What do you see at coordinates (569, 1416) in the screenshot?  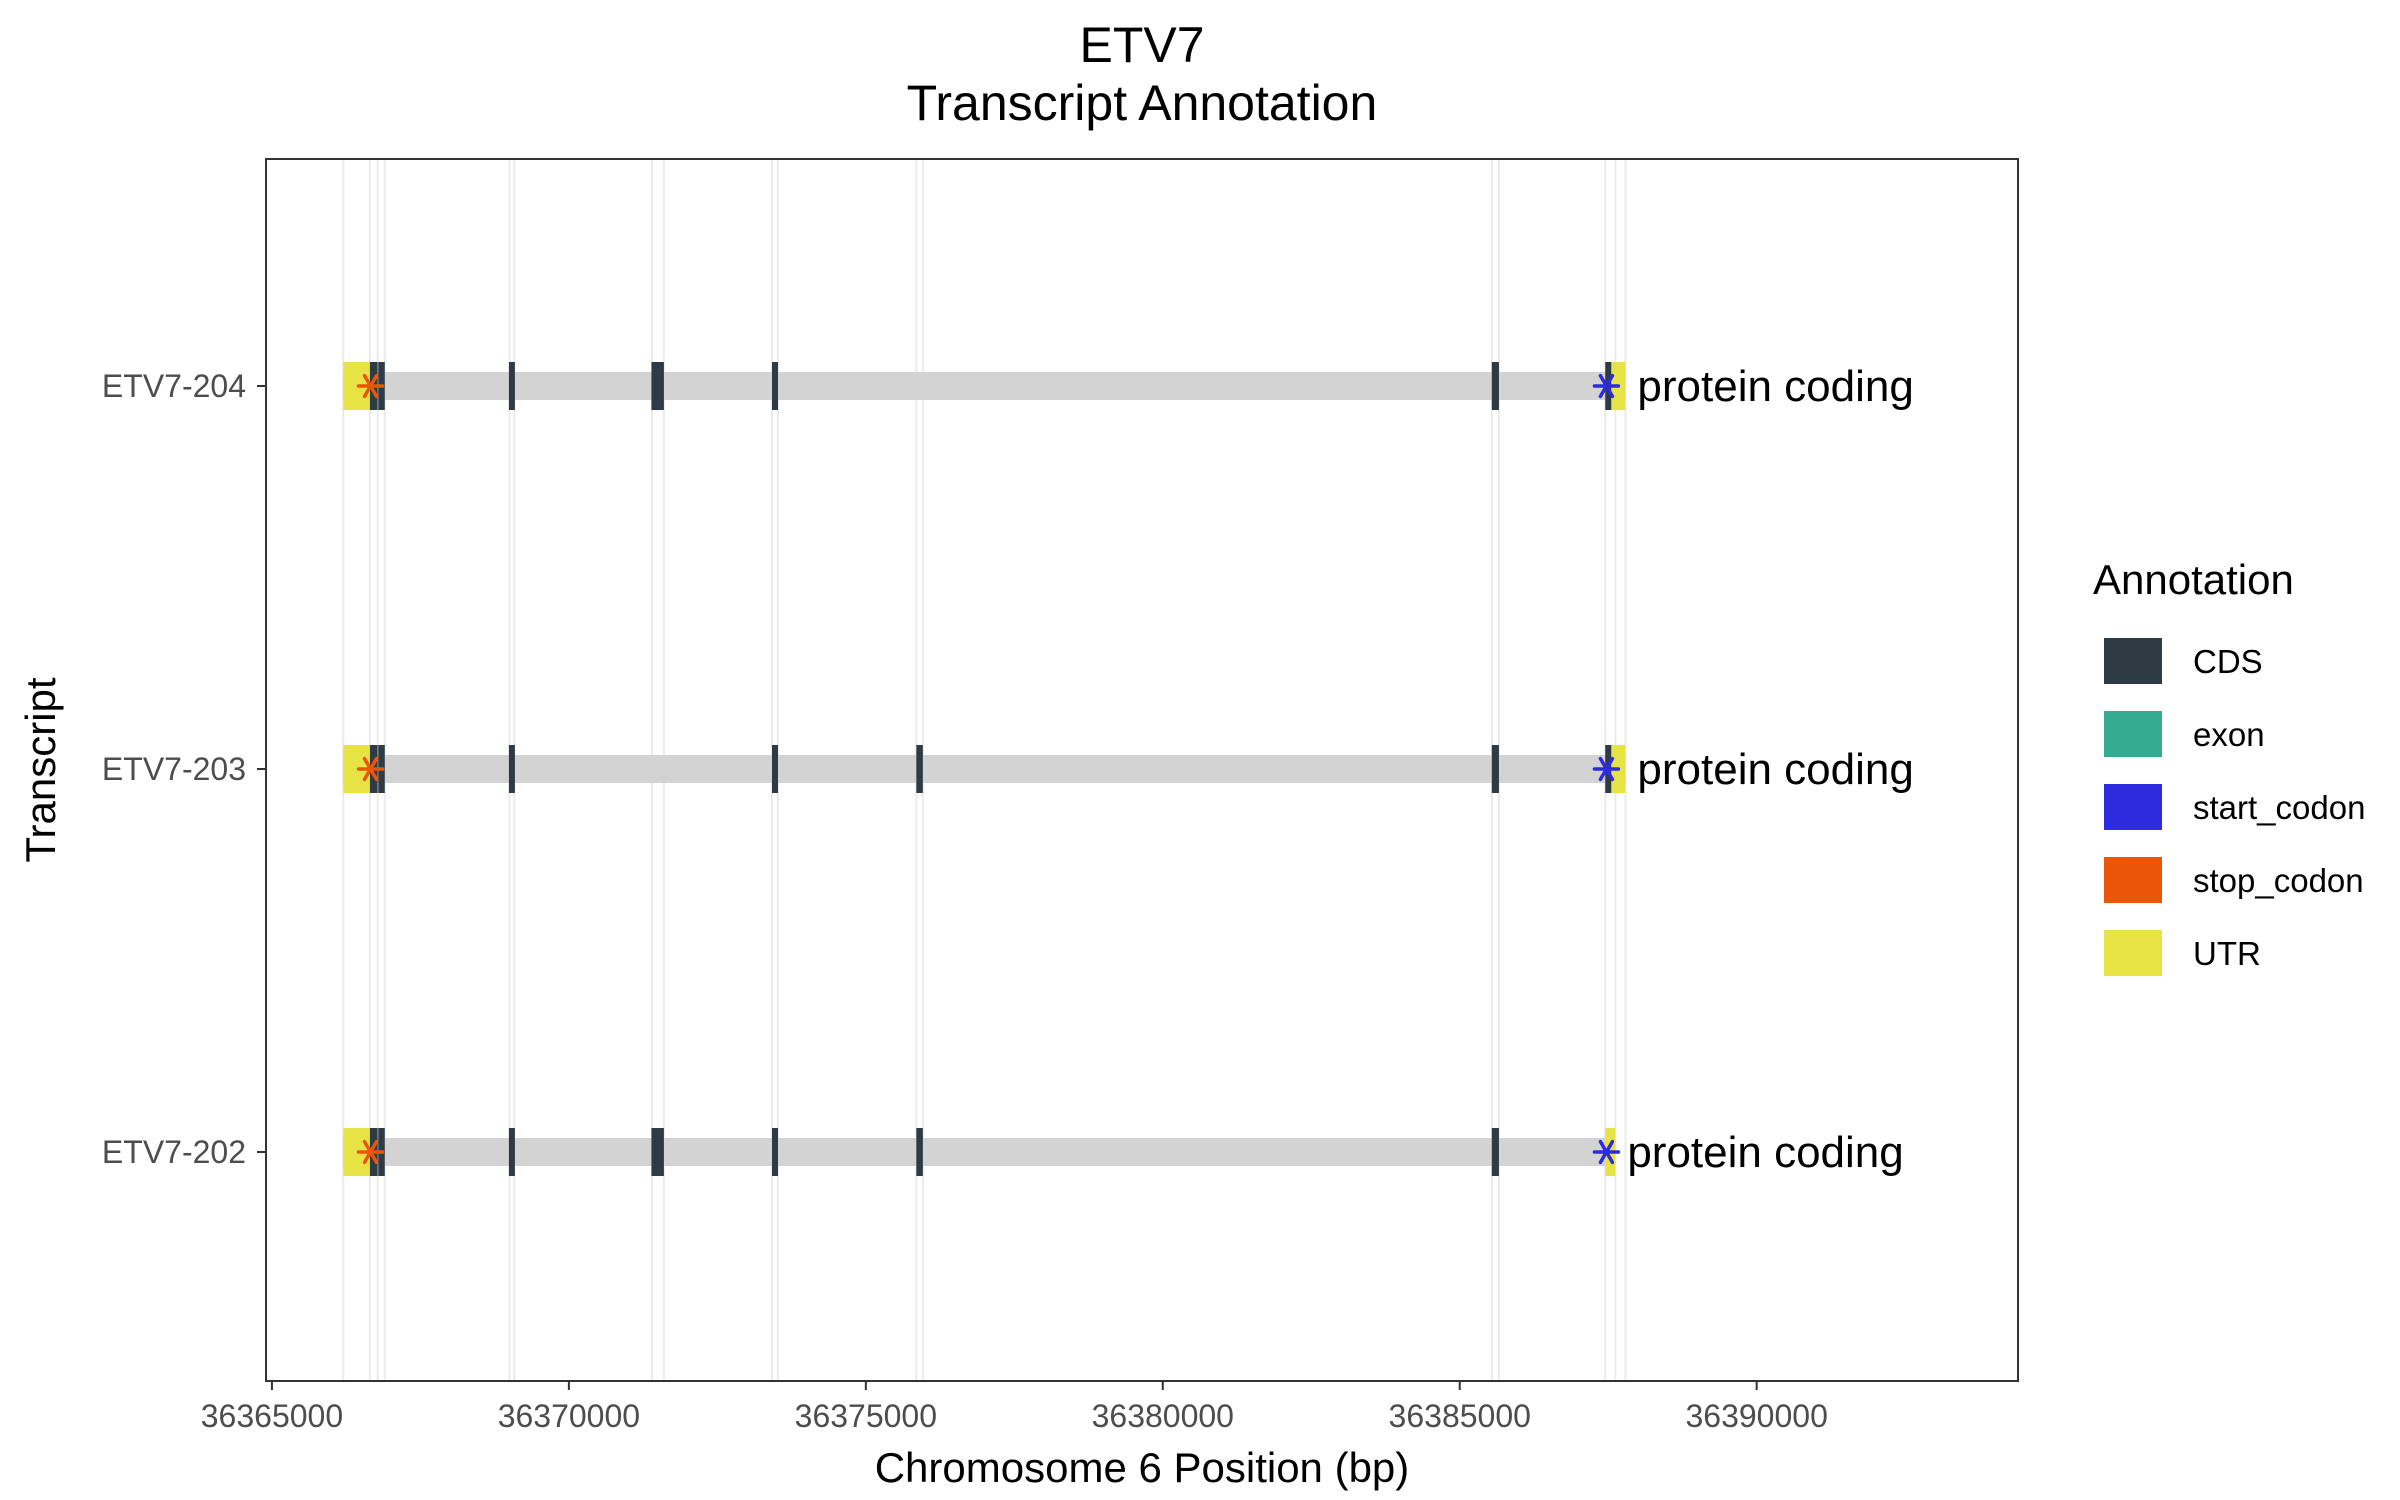 I see `x-tick-label: 36370000` at bounding box center [569, 1416].